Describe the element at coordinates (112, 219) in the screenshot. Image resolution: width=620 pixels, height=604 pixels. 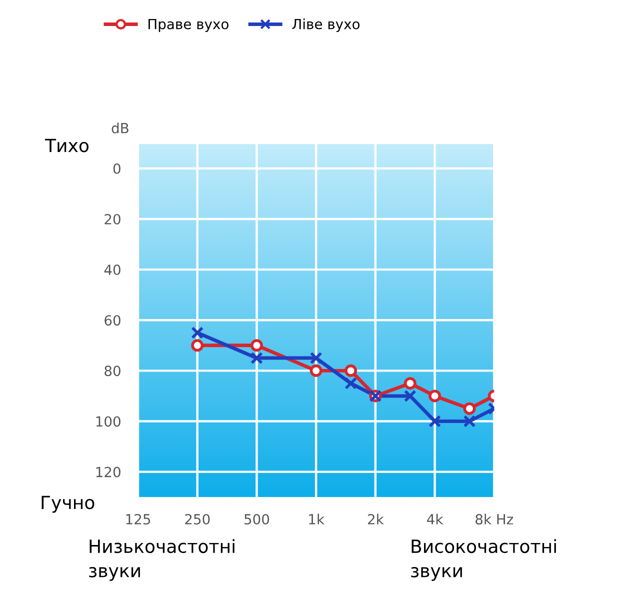
I see `y-tick-label: 20` at that location.